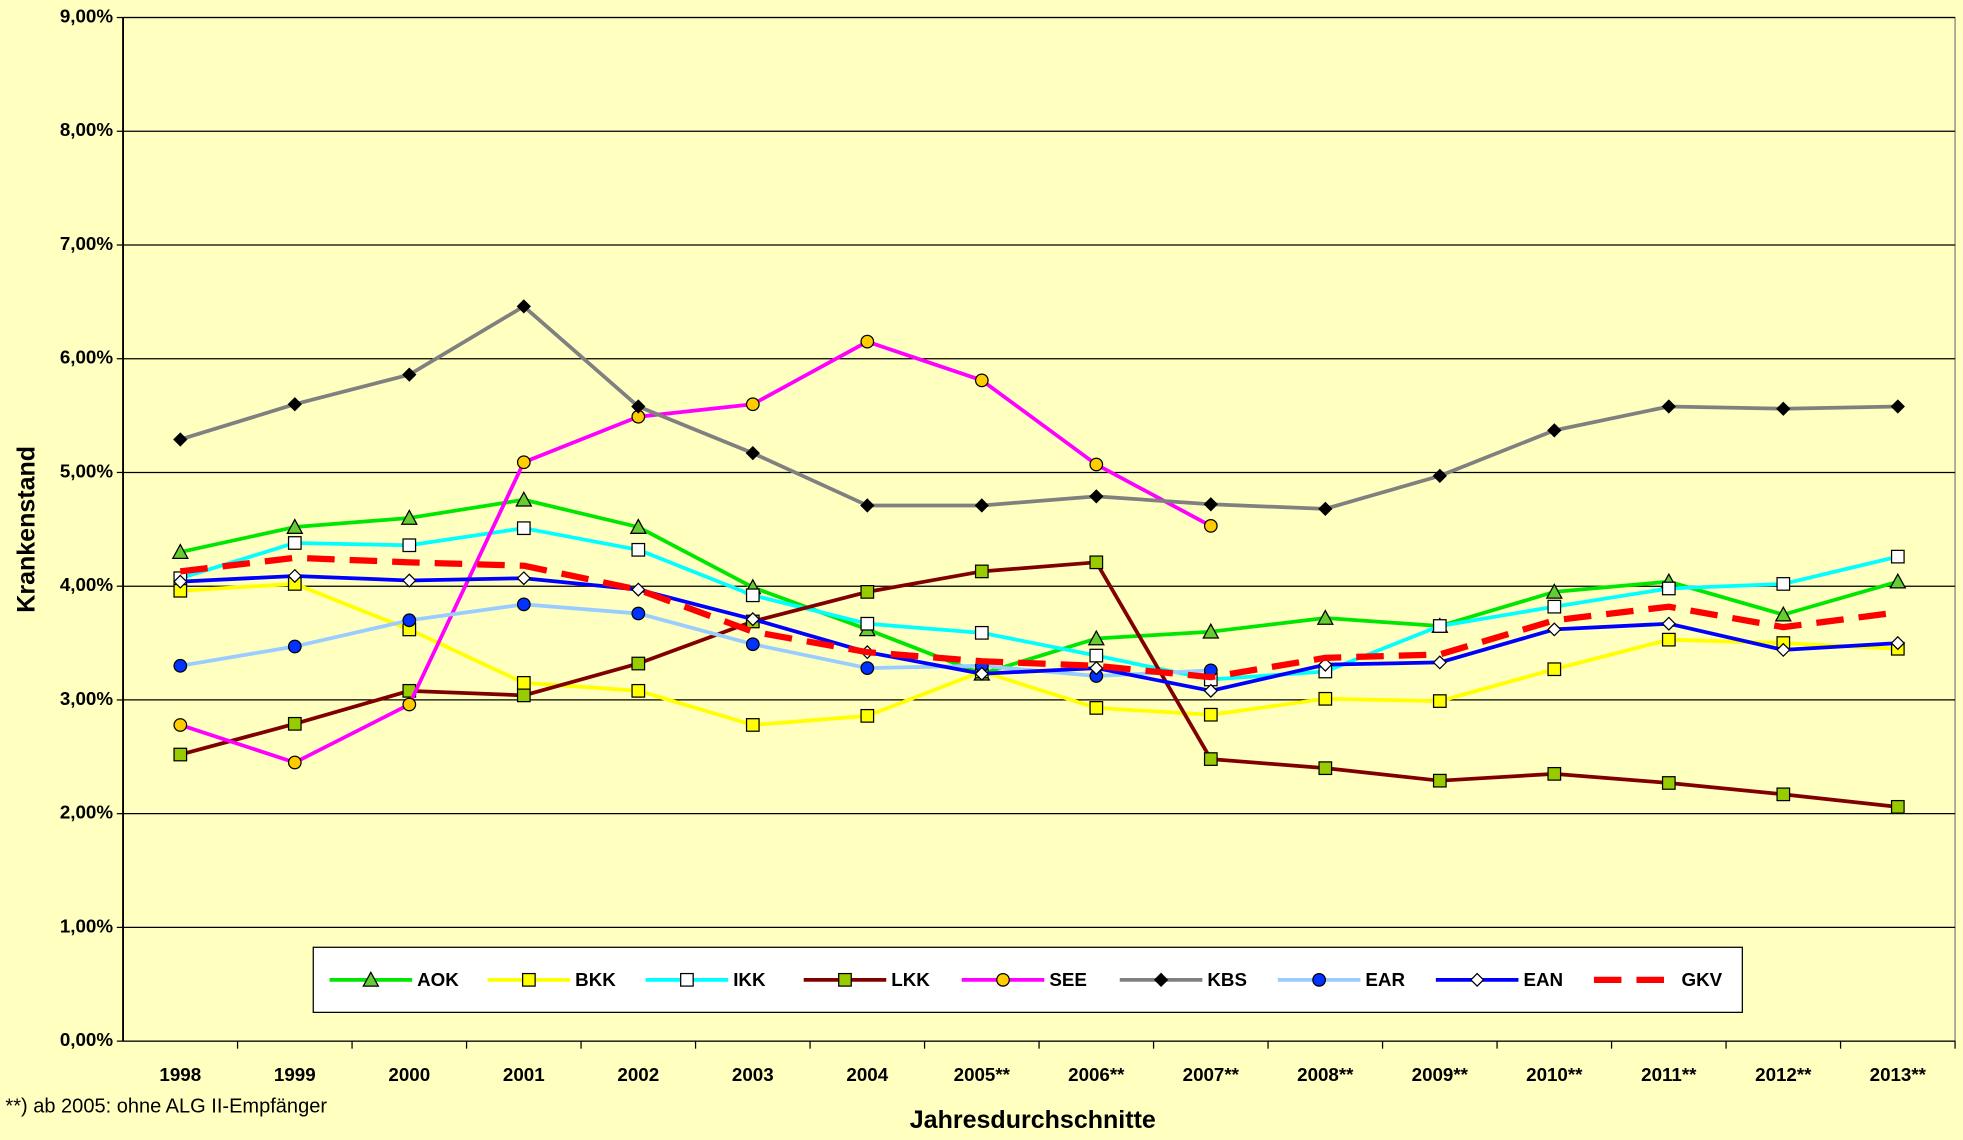 The image size is (1963, 1140). I want to click on y-tick-label: 0,00%, so click(87, 1039).